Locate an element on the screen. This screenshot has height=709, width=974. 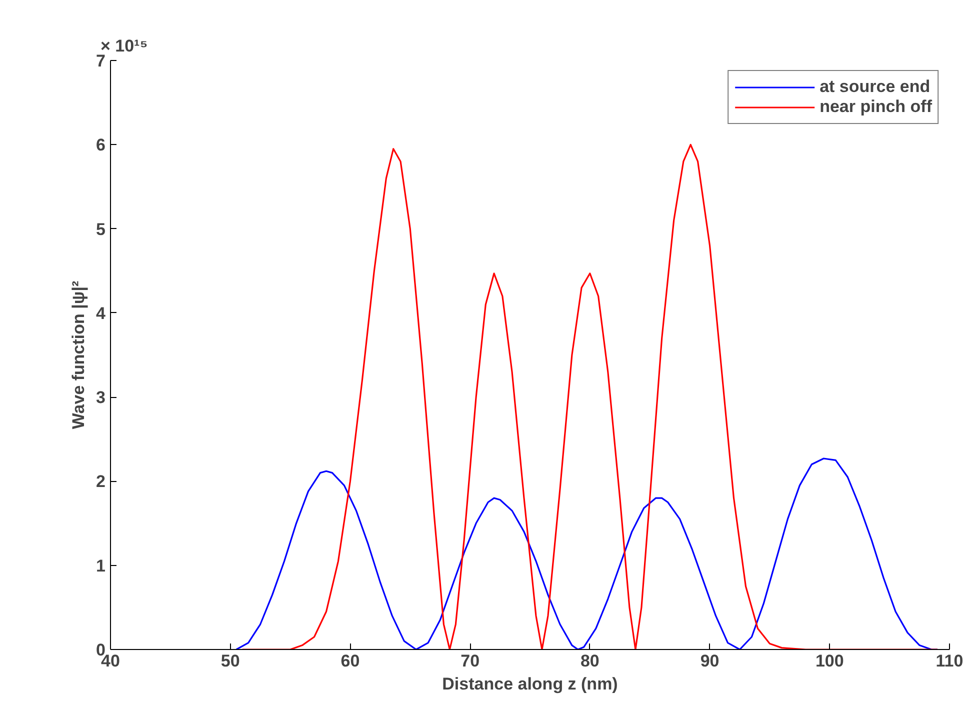
y-tick-label: 1 is located at coordinates (101, 566).